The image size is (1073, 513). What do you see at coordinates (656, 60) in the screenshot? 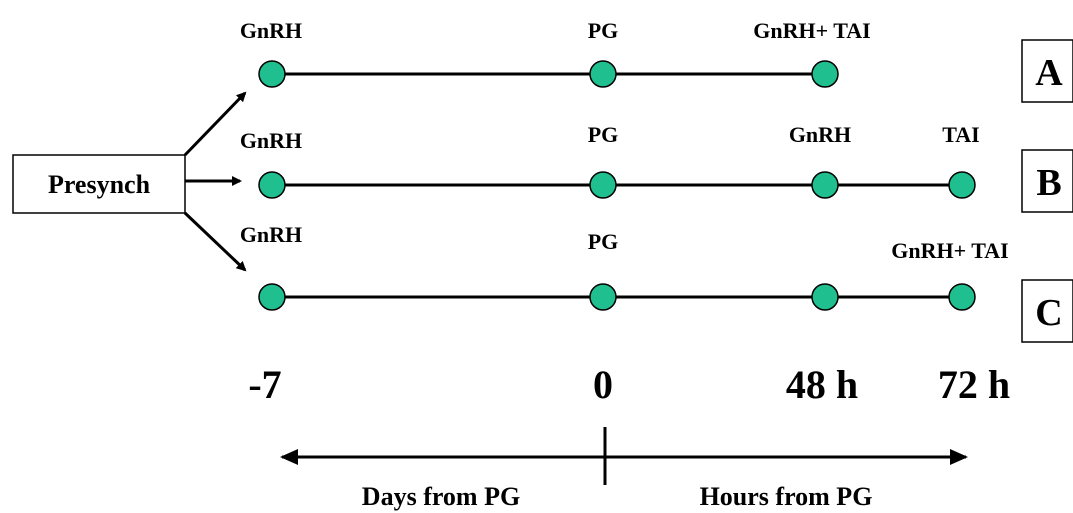
I see `row-a: GnRH PG GnRH+ TAI A` at bounding box center [656, 60].